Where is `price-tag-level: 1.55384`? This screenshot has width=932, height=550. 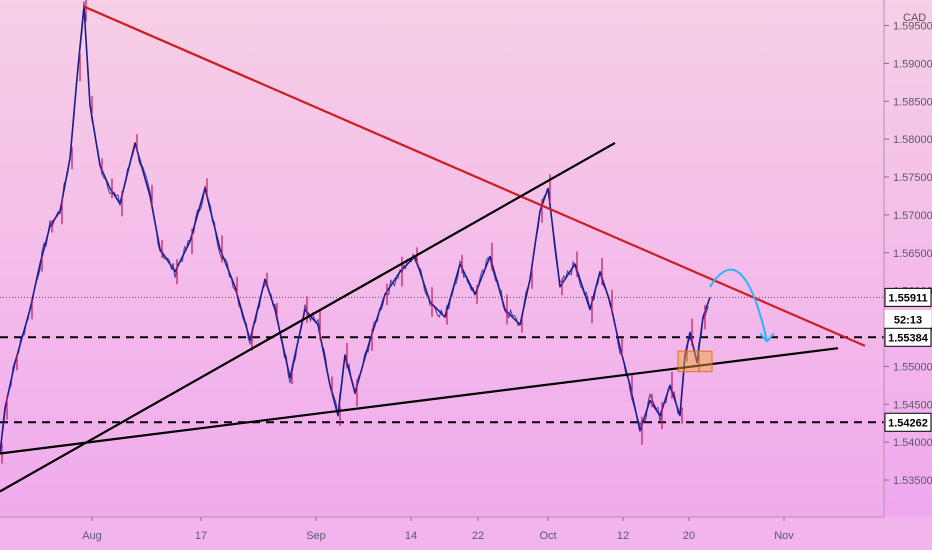
price-tag-level: 1.55384 is located at coordinates (908, 337).